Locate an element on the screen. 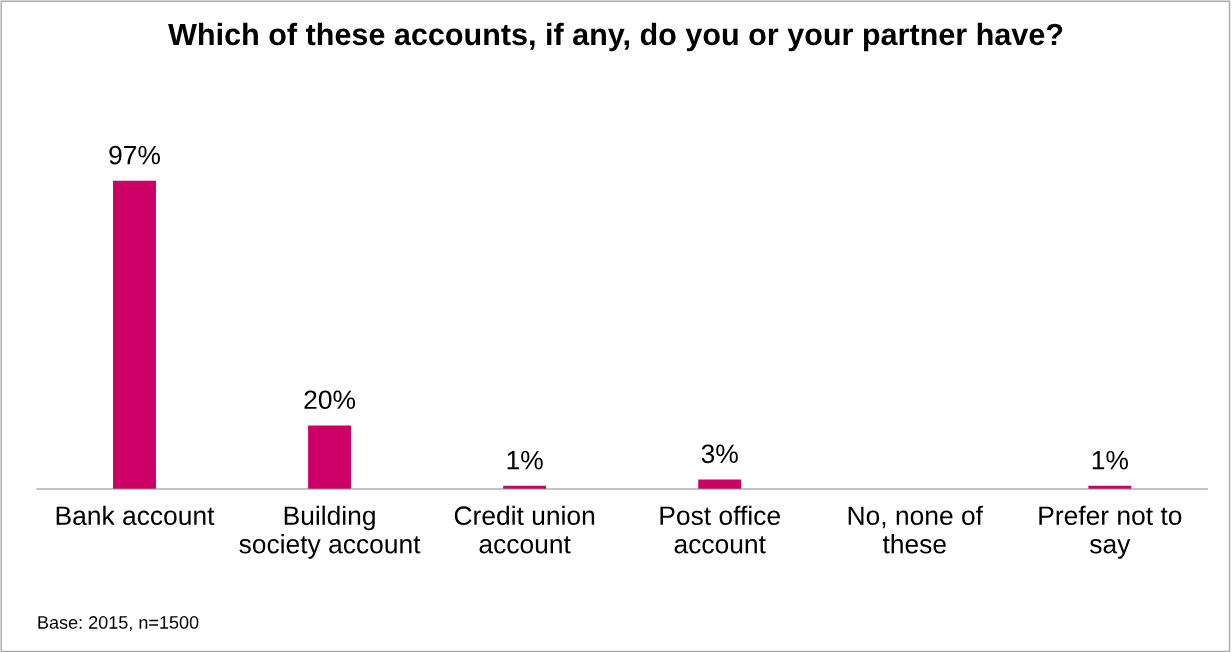  text: Base: 2015, n=1500 is located at coordinates (118, 623).